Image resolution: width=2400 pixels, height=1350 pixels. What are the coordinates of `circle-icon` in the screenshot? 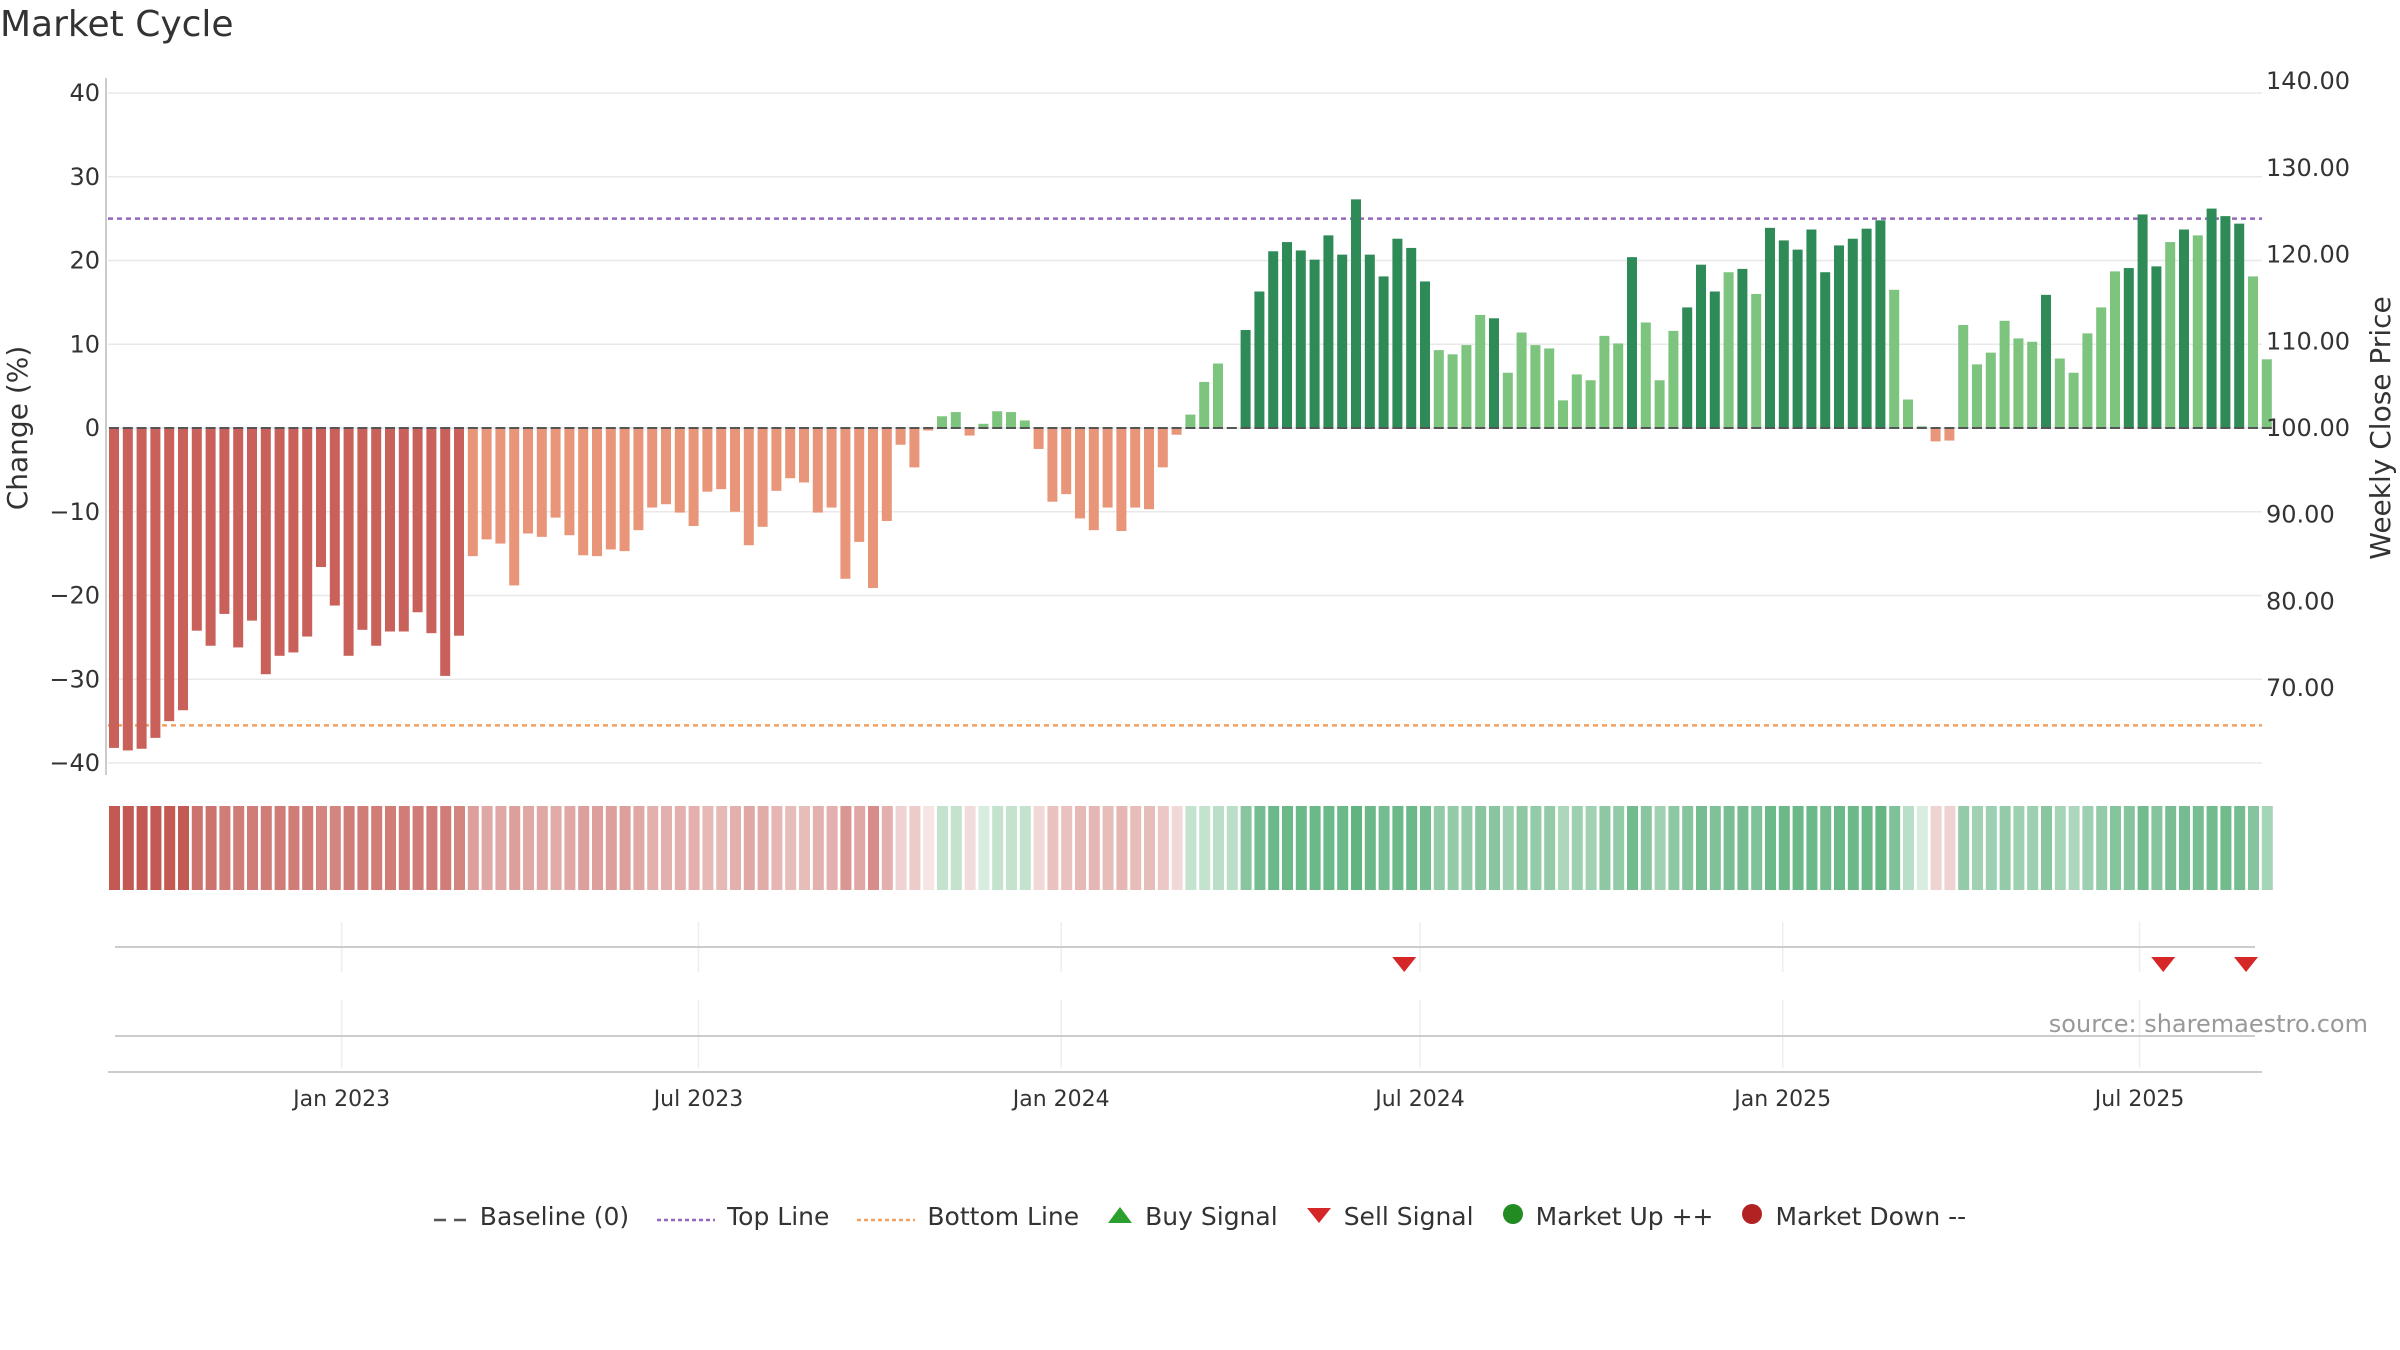 It's located at (1752, 1216).